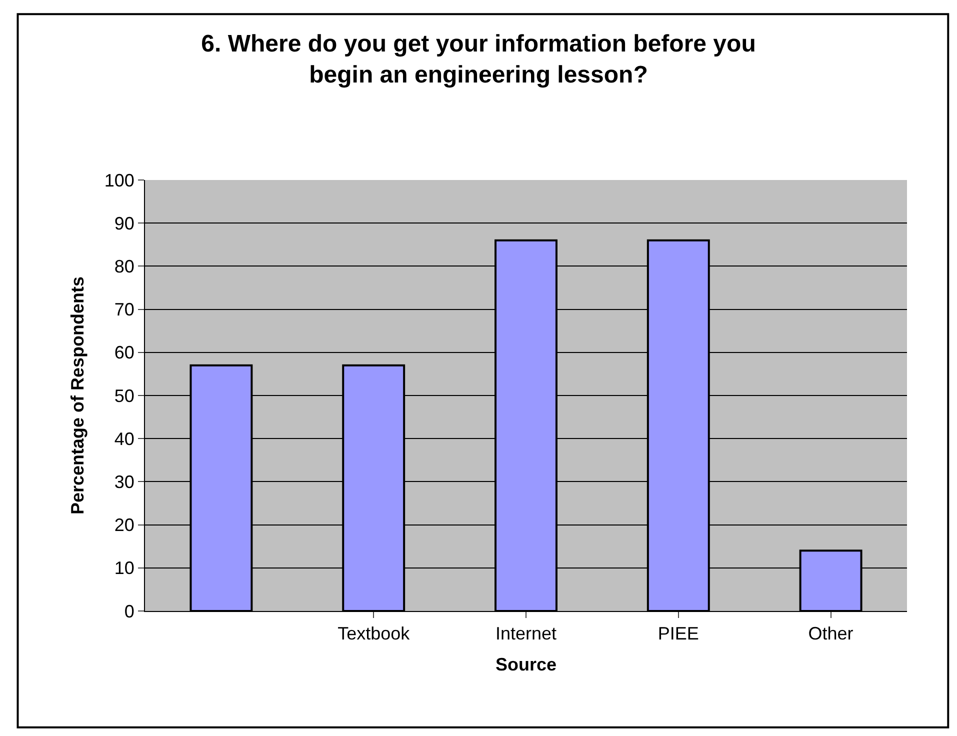 This screenshot has height=736, width=957. What do you see at coordinates (78, 395) in the screenshot?
I see `y-axis-title: Percentage of Respondents` at bounding box center [78, 395].